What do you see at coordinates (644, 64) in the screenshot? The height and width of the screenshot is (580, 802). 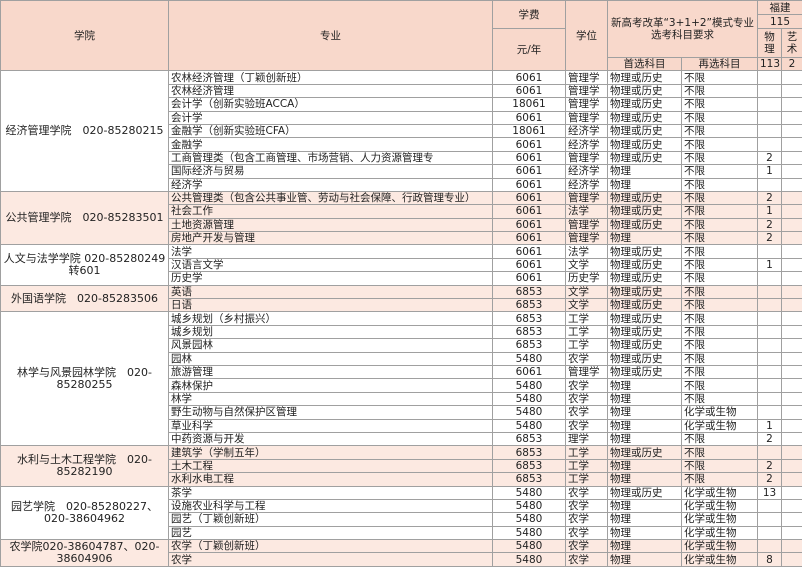 I see `header-first: 首选科目` at bounding box center [644, 64].